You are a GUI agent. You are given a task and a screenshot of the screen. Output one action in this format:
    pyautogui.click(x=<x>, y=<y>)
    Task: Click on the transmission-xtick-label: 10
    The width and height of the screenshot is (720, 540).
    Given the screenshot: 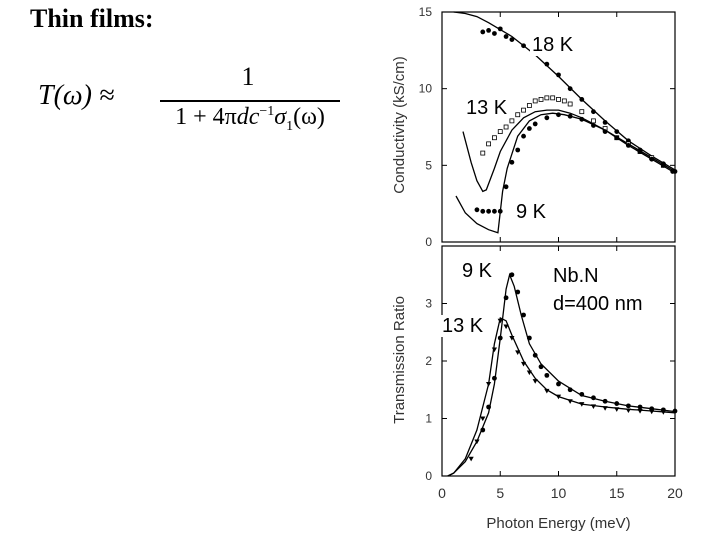 What is the action you would take?
    pyautogui.click(x=559, y=493)
    